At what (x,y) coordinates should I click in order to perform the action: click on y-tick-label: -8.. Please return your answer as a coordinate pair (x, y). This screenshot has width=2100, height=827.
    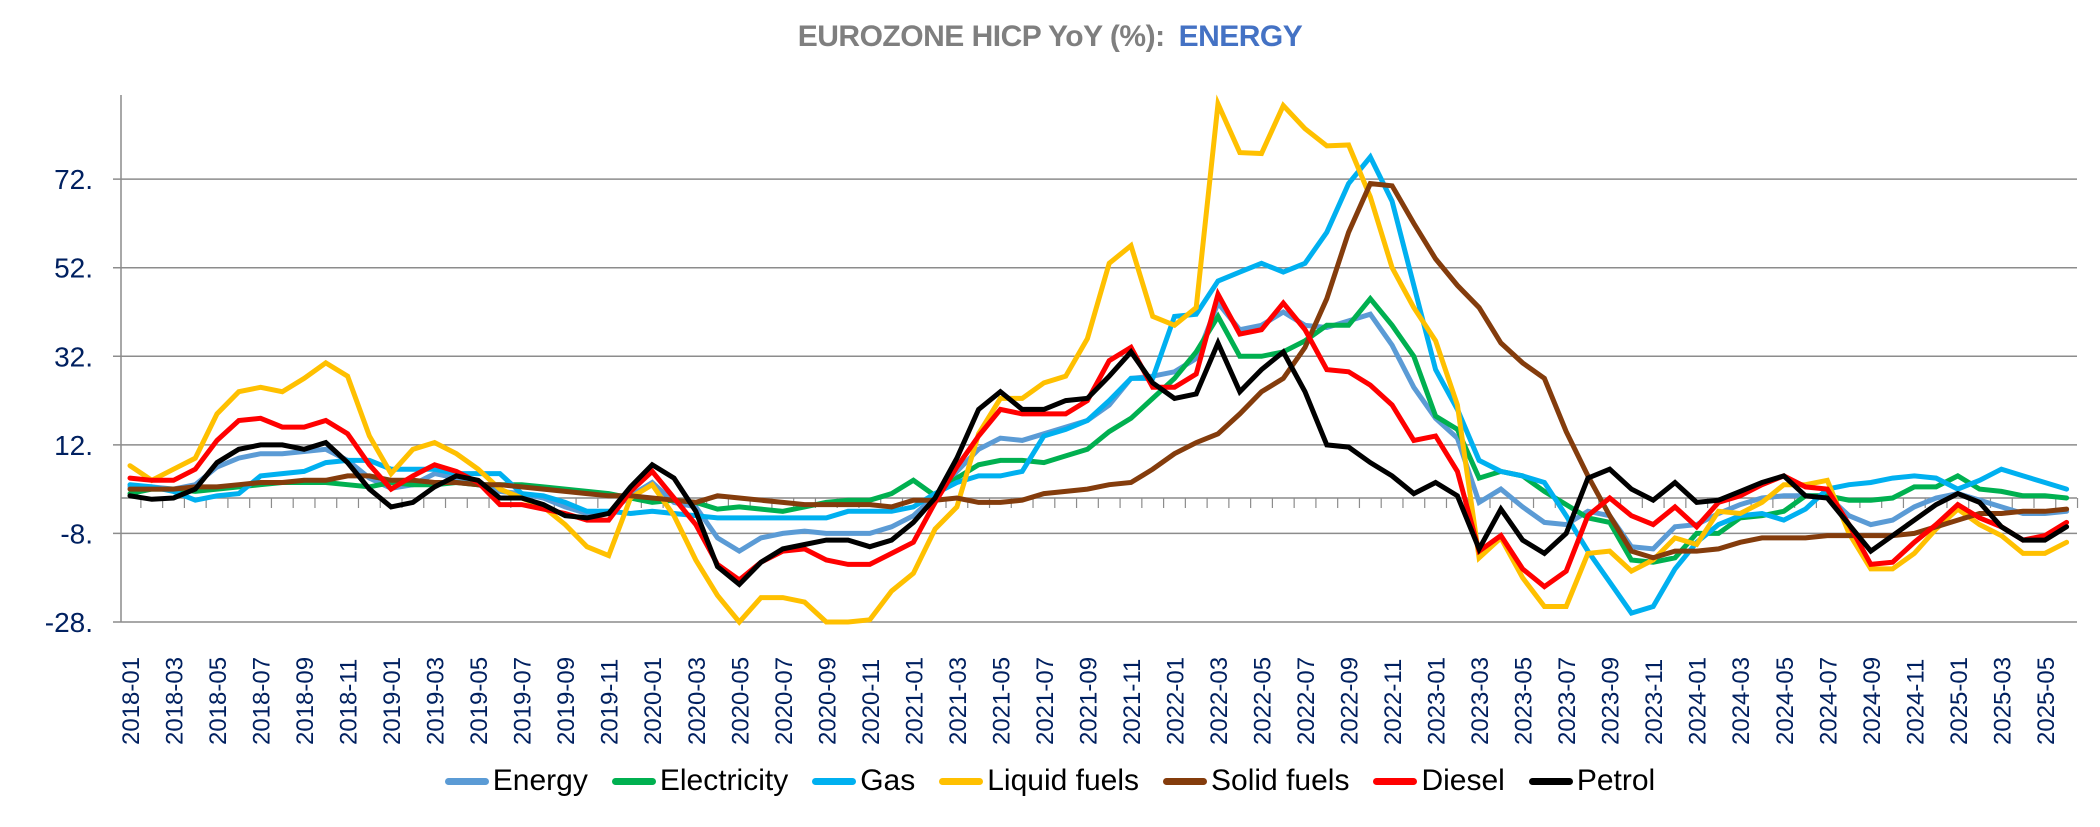
    Looking at the image, I should click on (76, 533).